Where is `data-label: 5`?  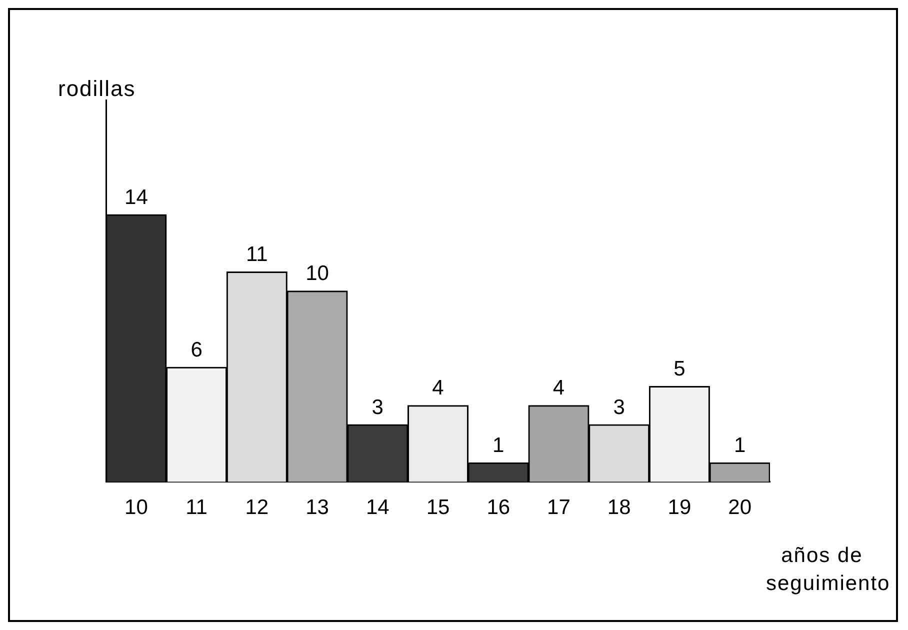 data-label: 5 is located at coordinates (680, 369).